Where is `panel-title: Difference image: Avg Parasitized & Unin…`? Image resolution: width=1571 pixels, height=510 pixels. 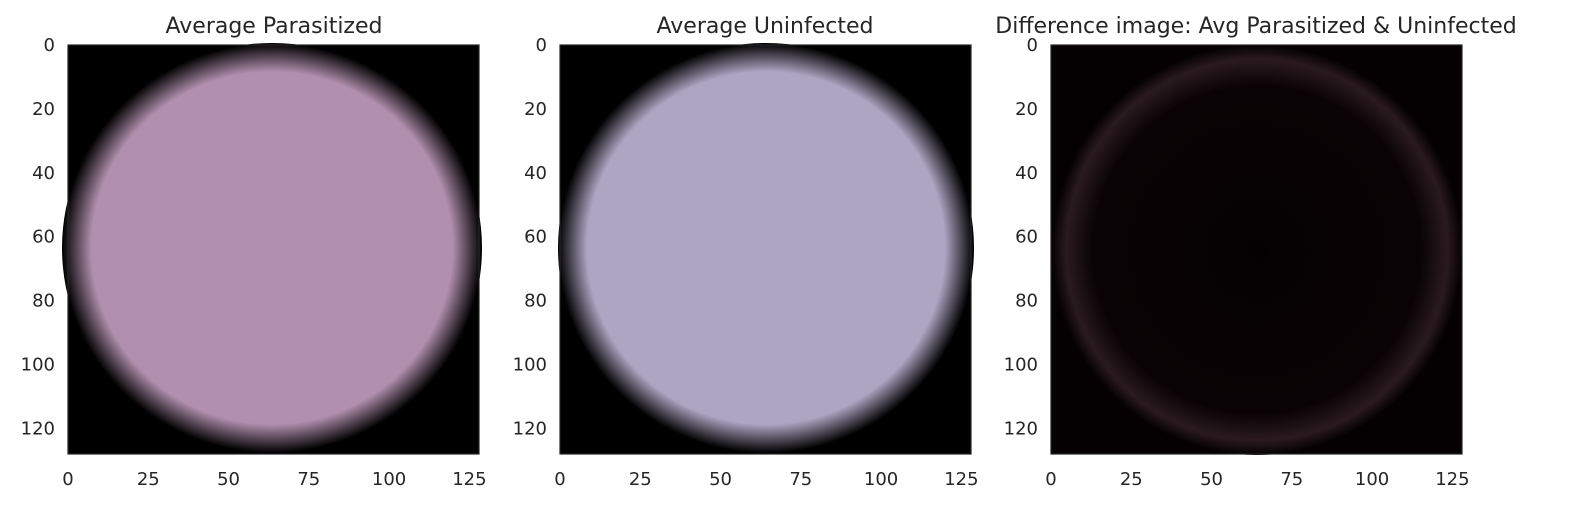 panel-title: Difference image: Avg Parasitized & Unin… is located at coordinates (1255, 26).